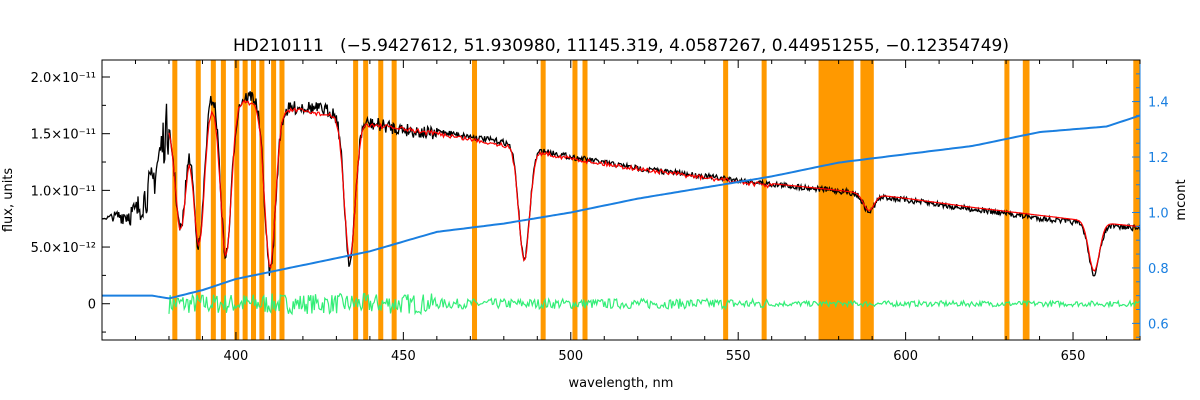 Image resolution: width=1200 pixels, height=400 pixels. Describe the element at coordinates (1073, 356) in the screenshot. I see `x-tick-label: 650` at that location.